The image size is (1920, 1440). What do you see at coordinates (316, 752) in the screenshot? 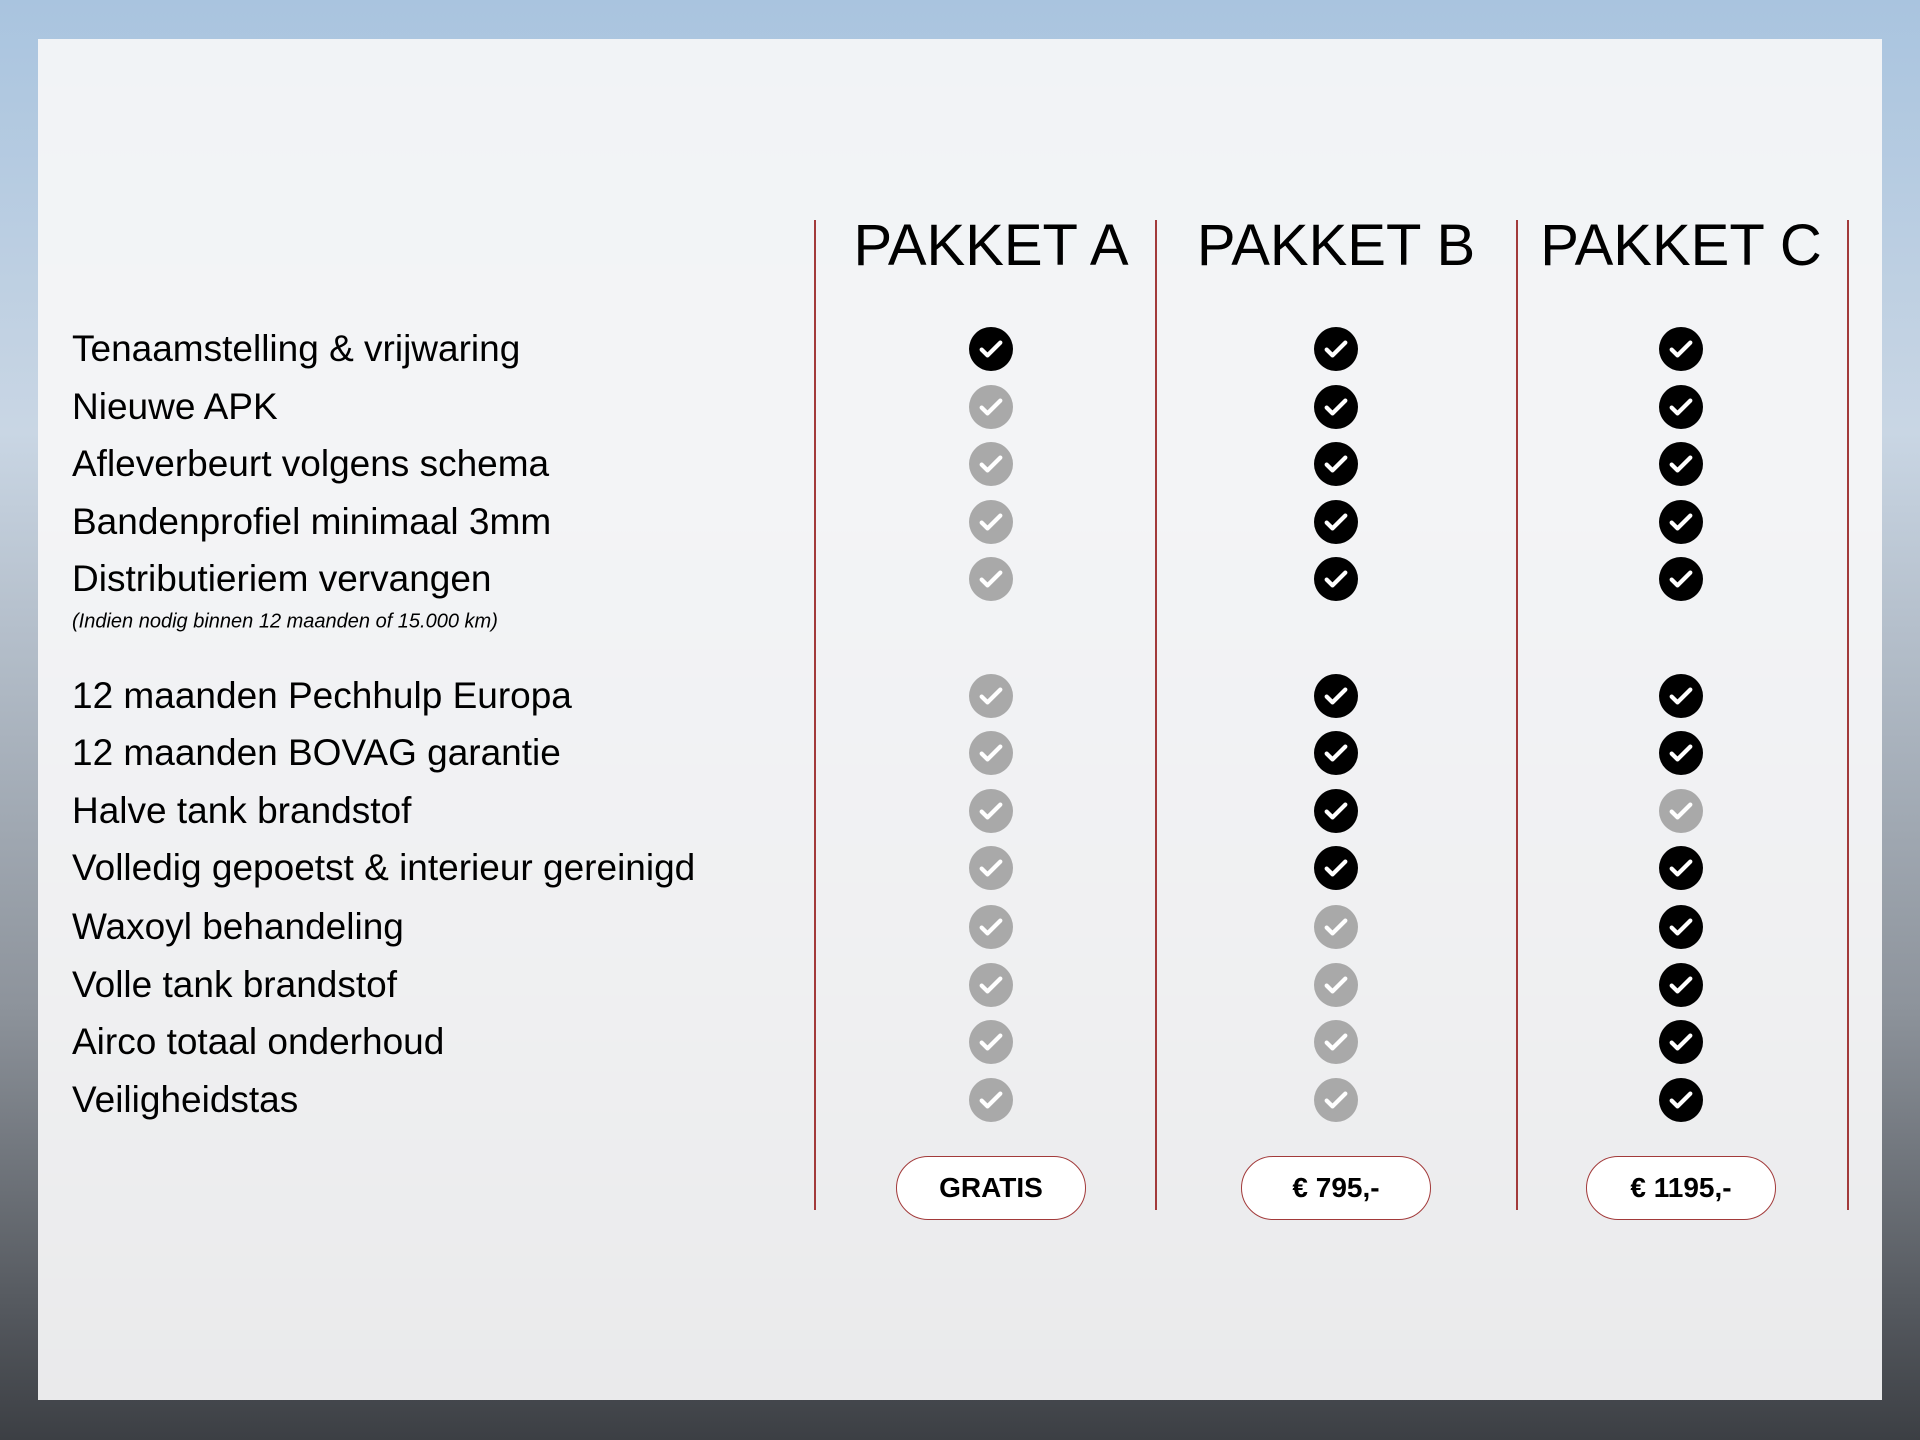
I see `feature-label: 12 maanden BOVAG garantie` at bounding box center [316, 752].